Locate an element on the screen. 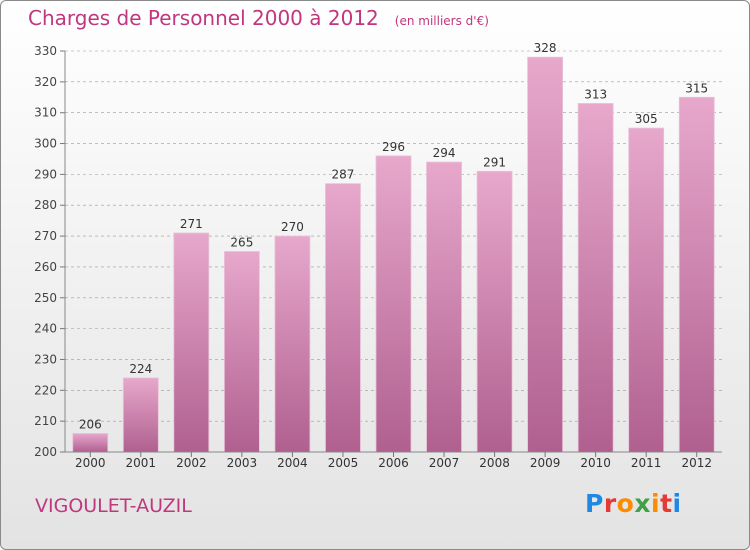 This screenshot has height=550, width=750. x-tick-label-2007: 2007 is located at coordinates (444, 463).